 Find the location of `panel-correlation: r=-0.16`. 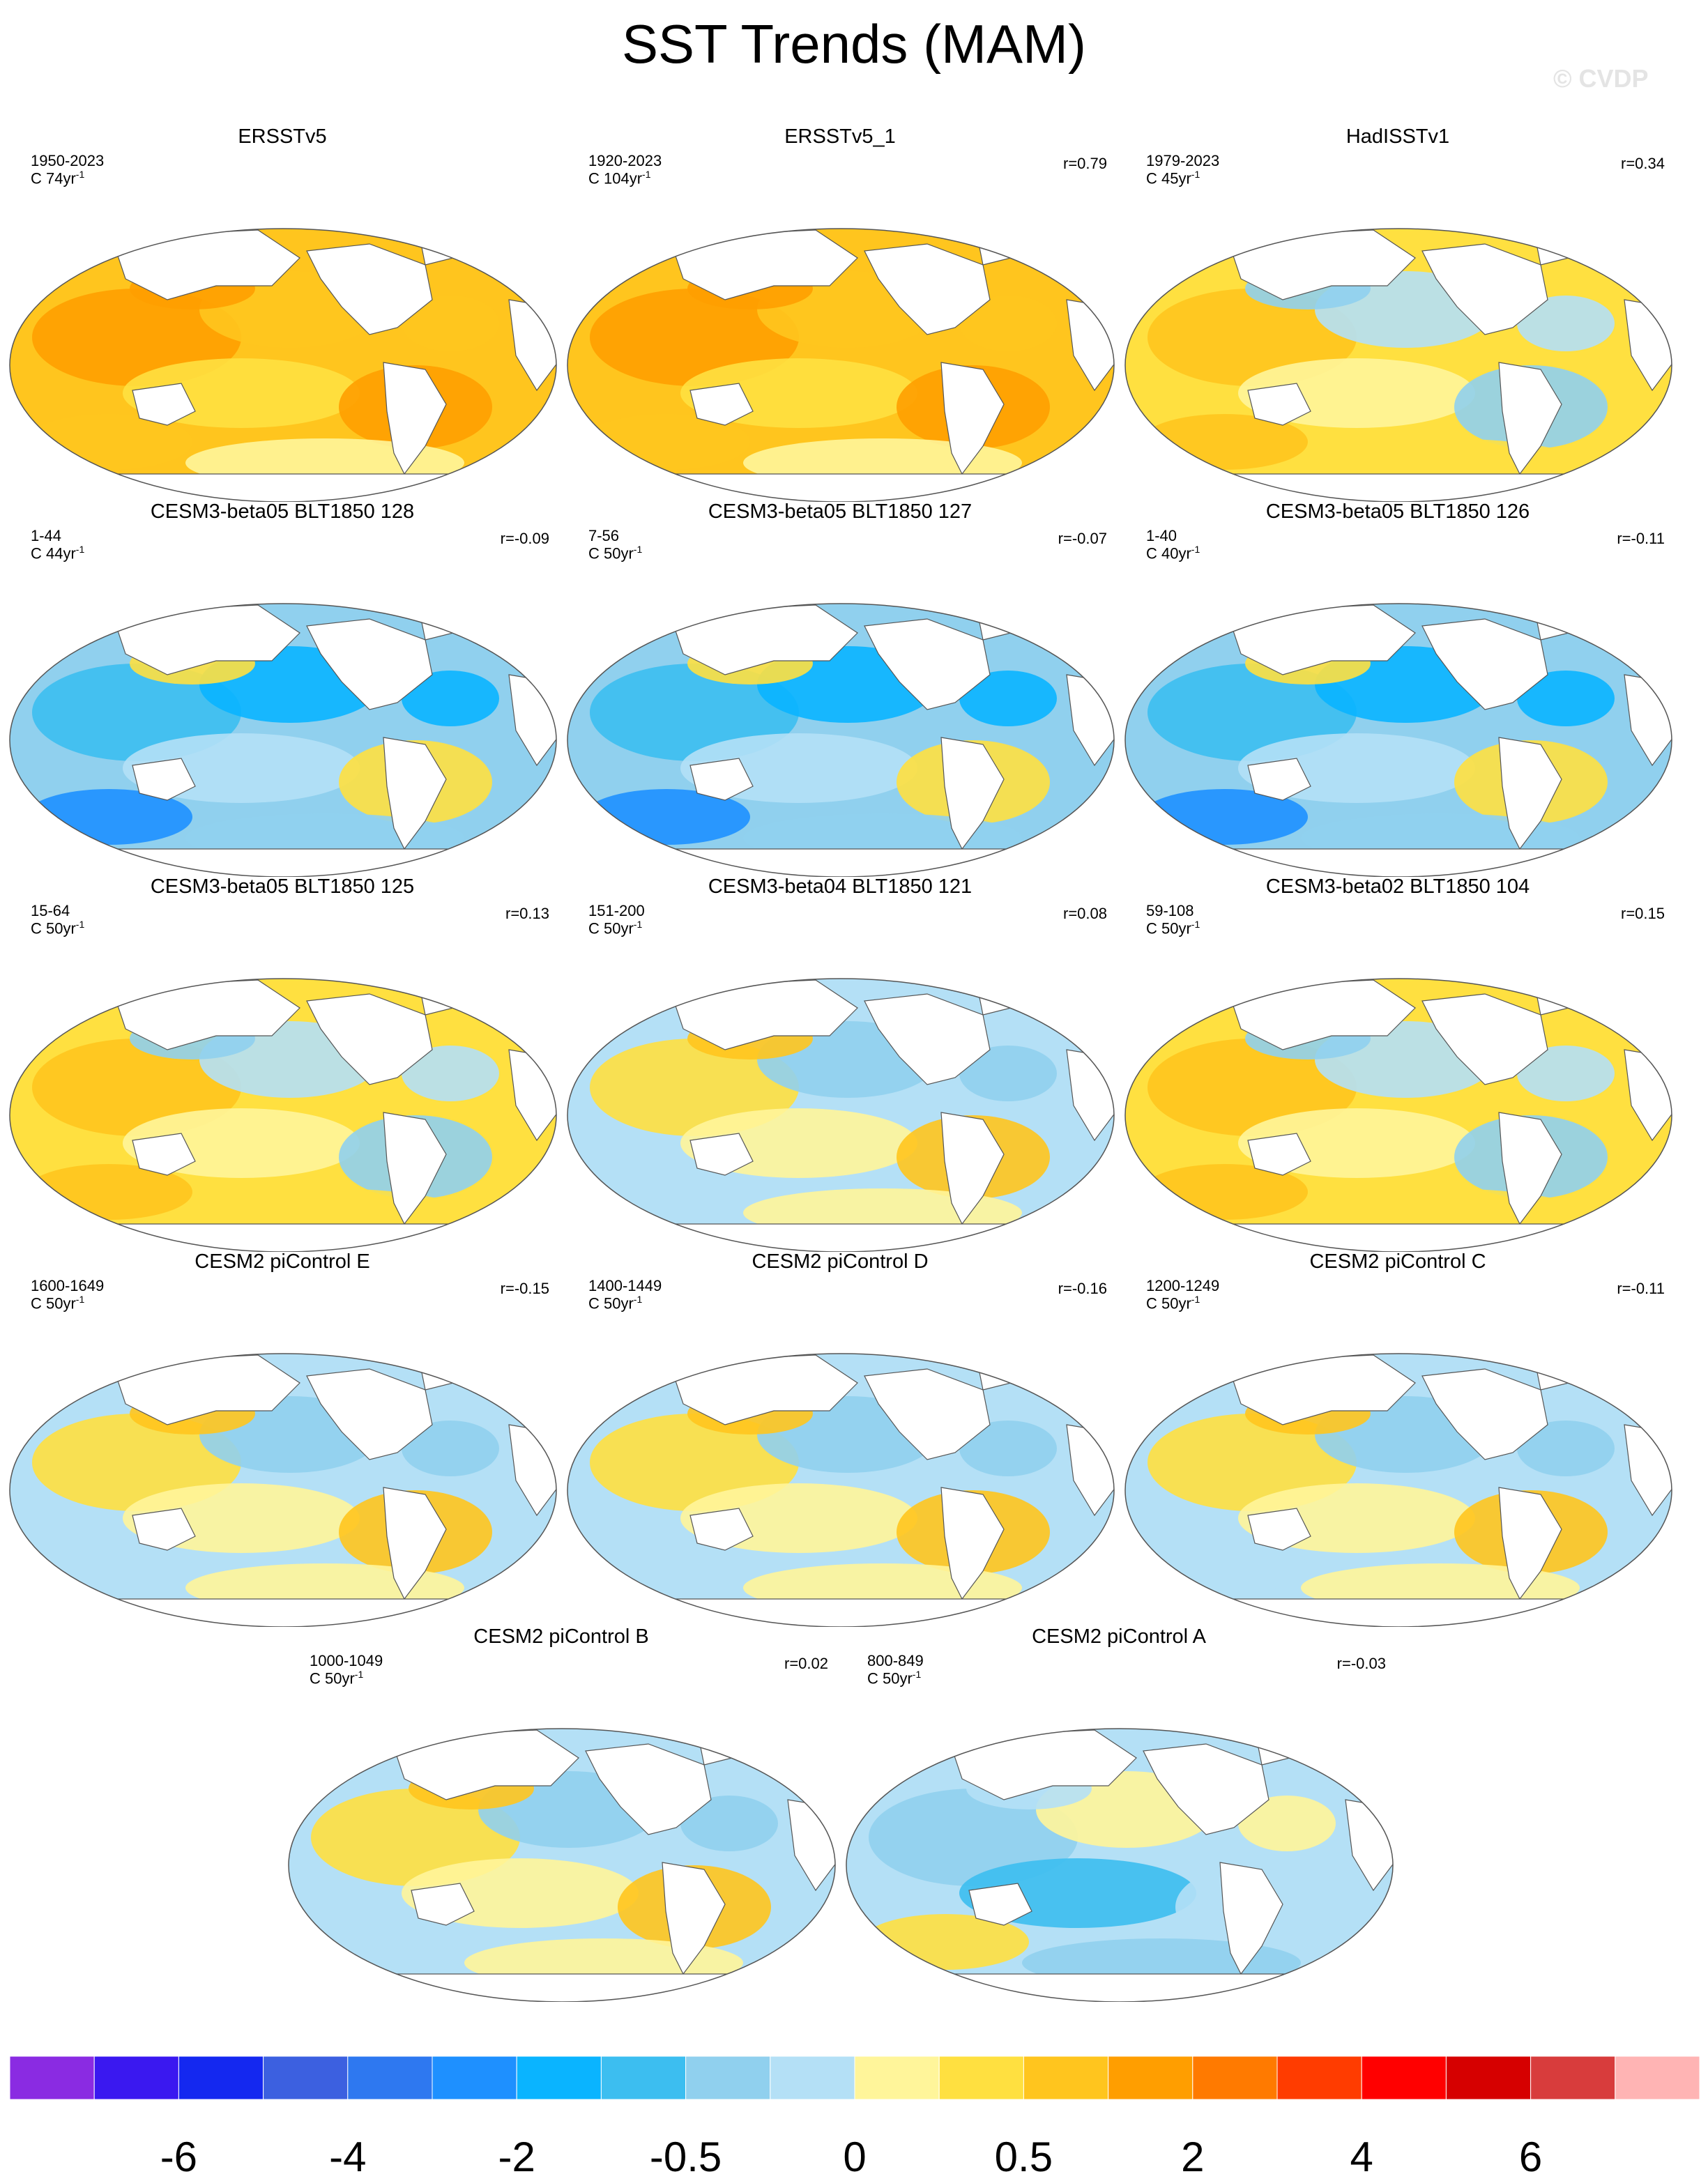

panel-correlation: r=-0.16 is located at coordinates (1082, 1288).